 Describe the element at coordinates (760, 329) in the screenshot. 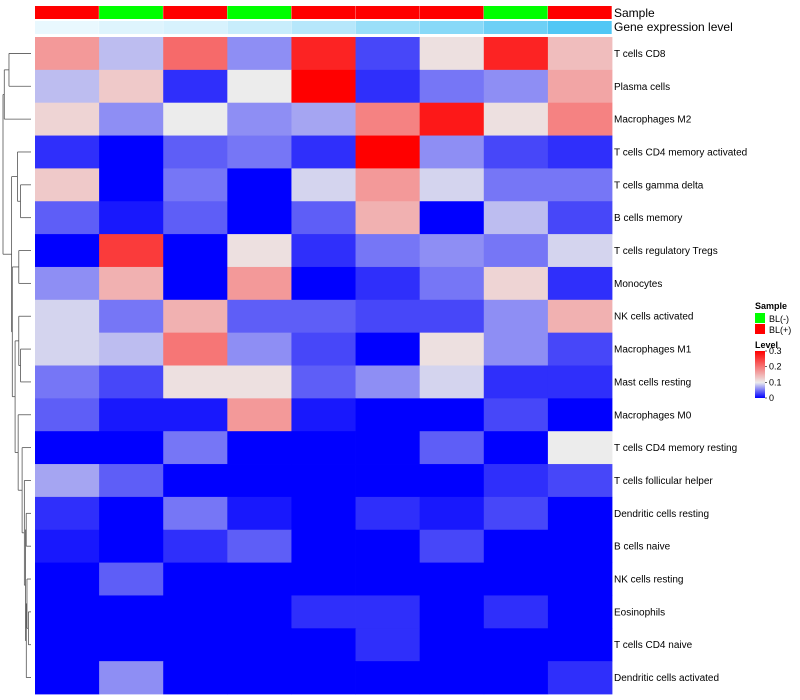

I see `sample-legend-swatch-bl-pos` at that location.